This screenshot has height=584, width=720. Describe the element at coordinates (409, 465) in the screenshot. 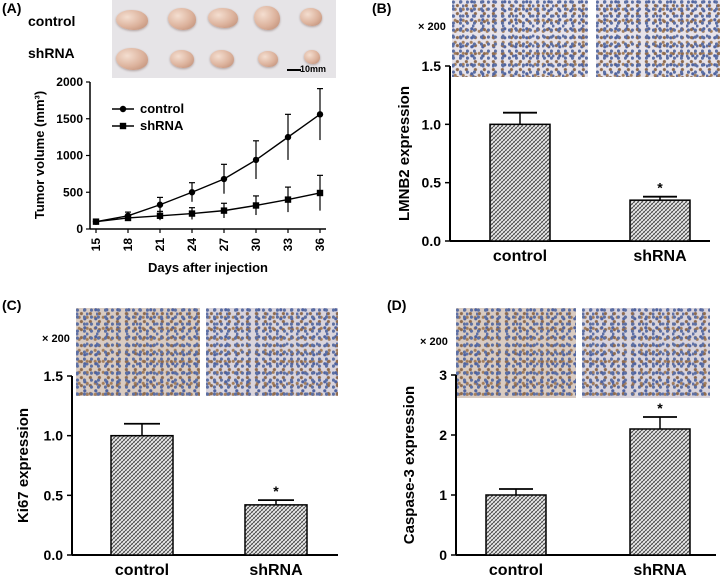

I see `d-y-axis-label: Caspase-3 expression` at that location.